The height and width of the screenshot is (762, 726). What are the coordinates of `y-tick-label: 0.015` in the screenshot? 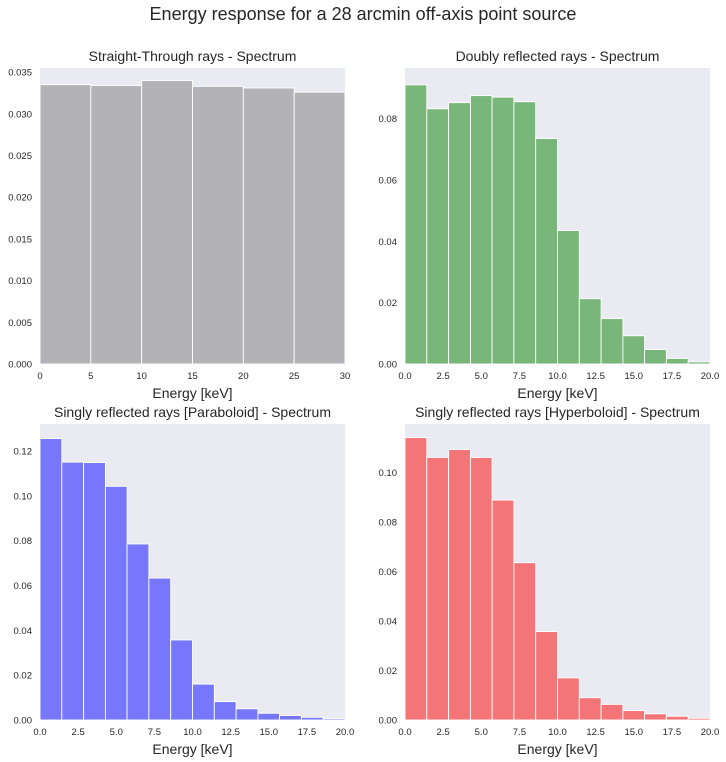 It's located at (20, 239).